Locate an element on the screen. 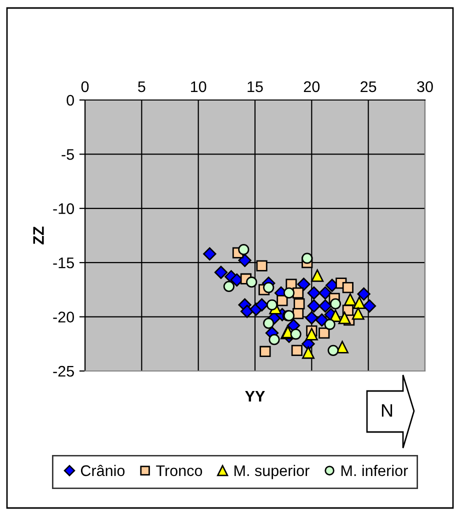 This screenshot has height=514, width=460. x-tick-label: 20 is located at coordinates (312, 86).